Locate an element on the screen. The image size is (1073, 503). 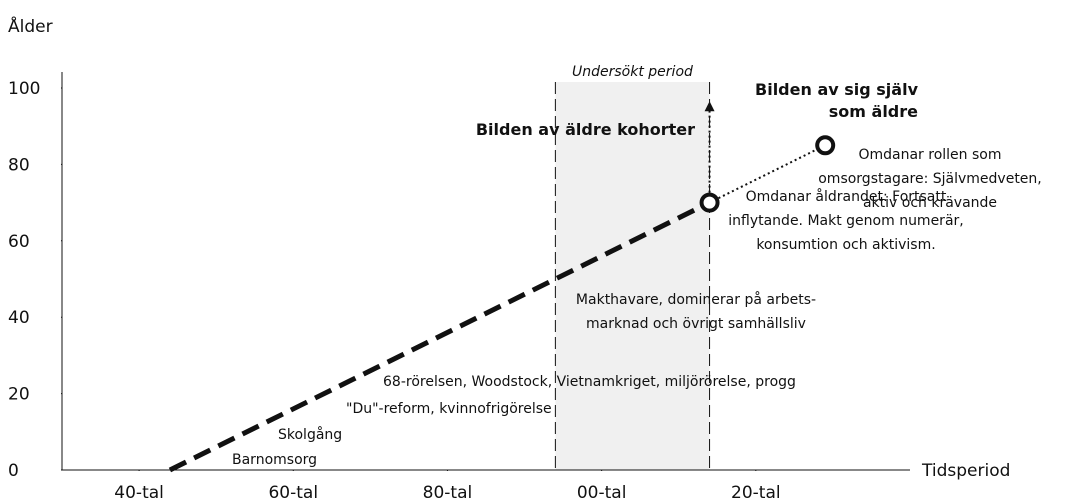
y-tick-label: 40 is located at coordinates (19, 318).